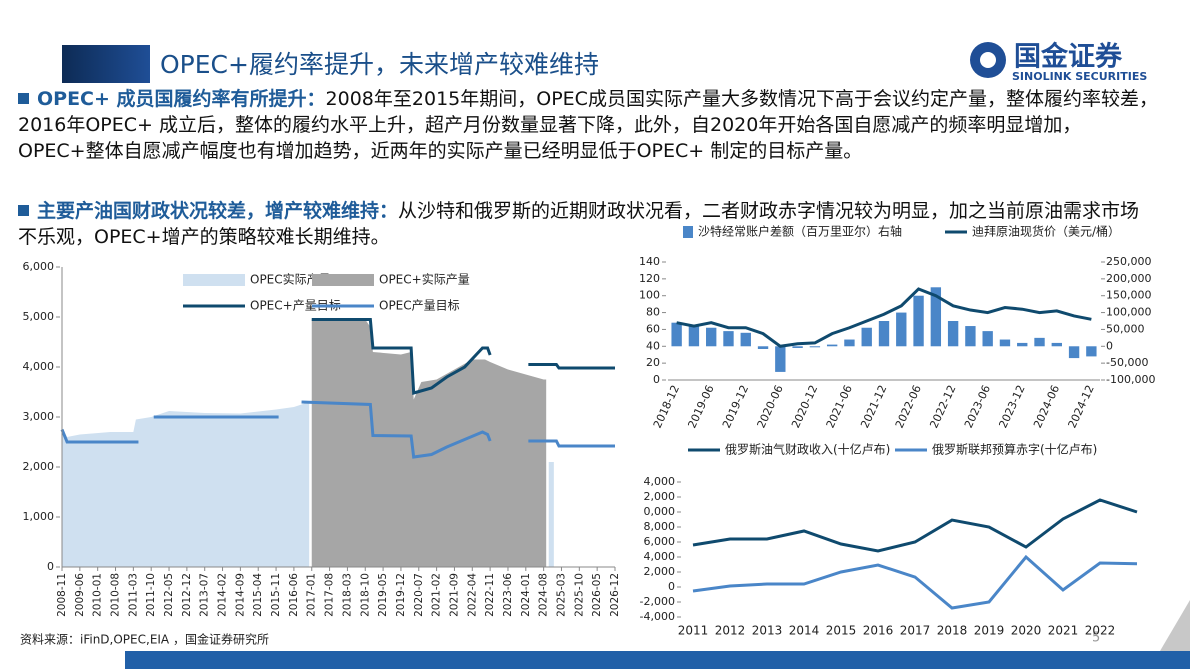 The image size is (1190, 669). What do you see at coordinates (657, 660) in the screenshot?
I see `footer-bar` at bounding box center [657, 660].